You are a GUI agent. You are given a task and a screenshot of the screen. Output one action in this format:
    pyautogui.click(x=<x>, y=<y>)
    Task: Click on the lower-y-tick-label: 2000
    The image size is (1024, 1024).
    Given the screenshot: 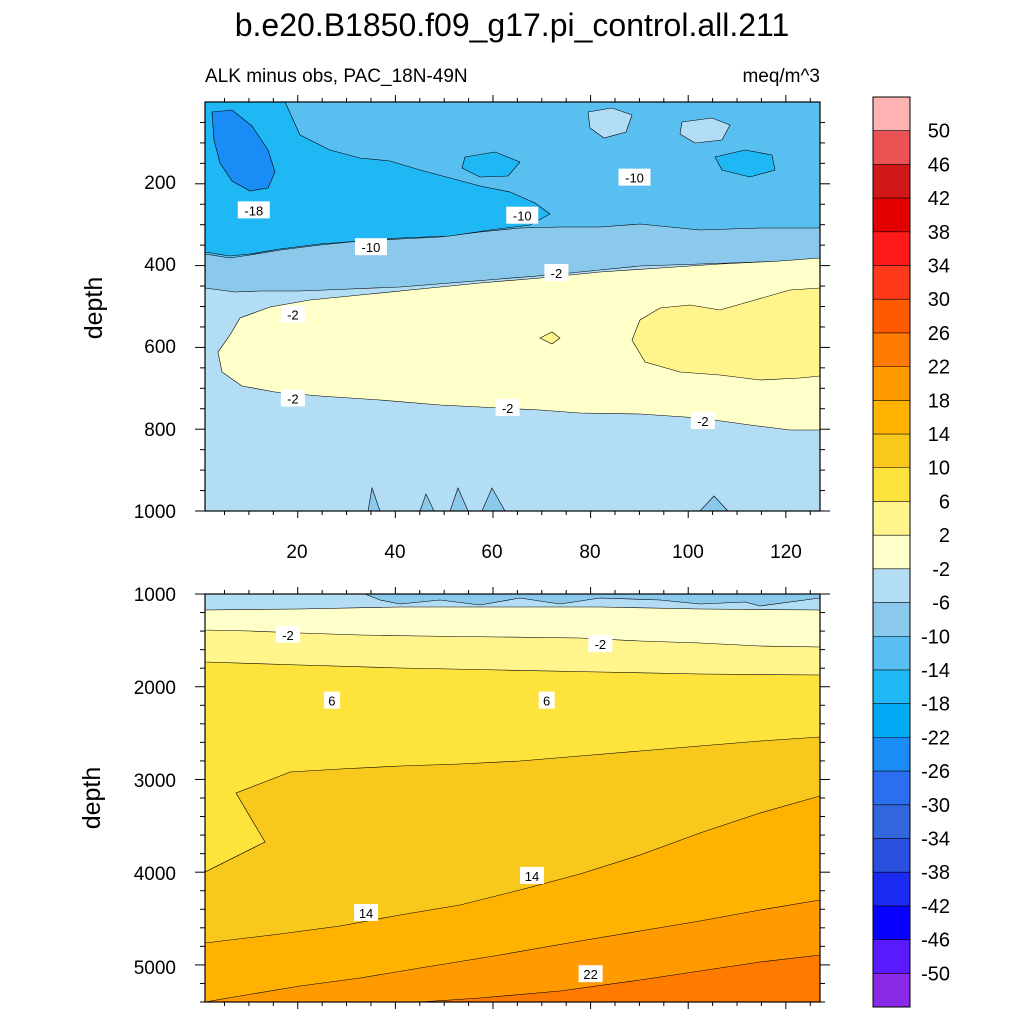 What is the action you would take?
    pyautogui.click(x=155, y=688)
    